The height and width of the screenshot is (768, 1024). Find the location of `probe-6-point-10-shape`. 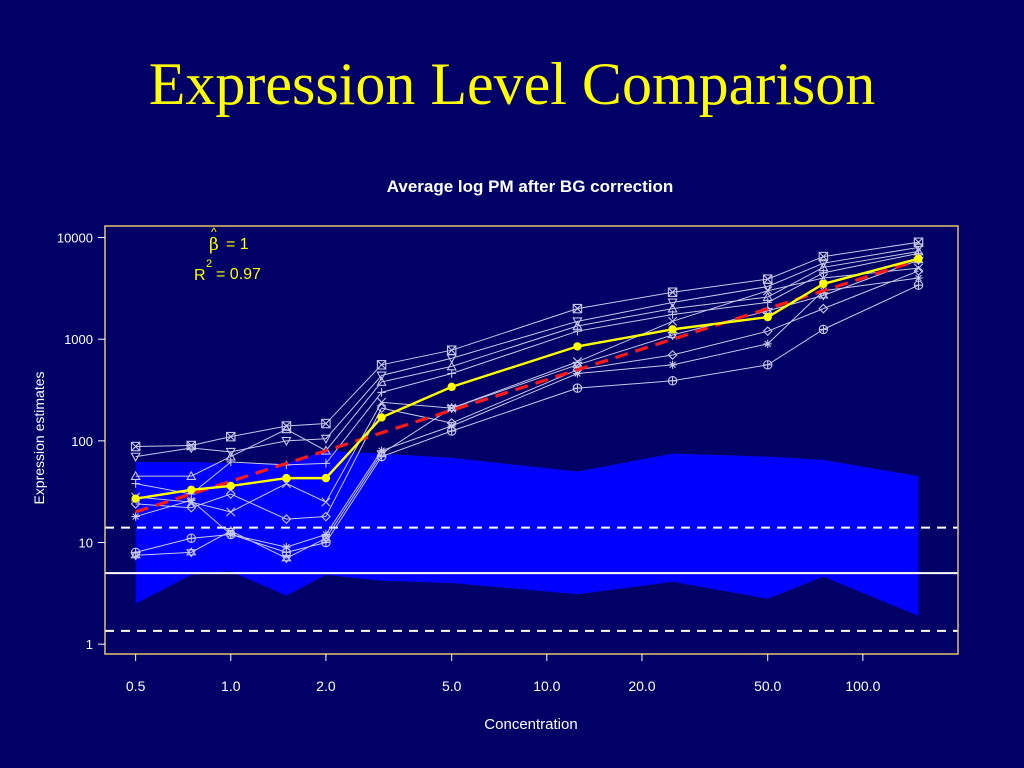

probe-6-point-10-shape is located at coordinates (767, 331).